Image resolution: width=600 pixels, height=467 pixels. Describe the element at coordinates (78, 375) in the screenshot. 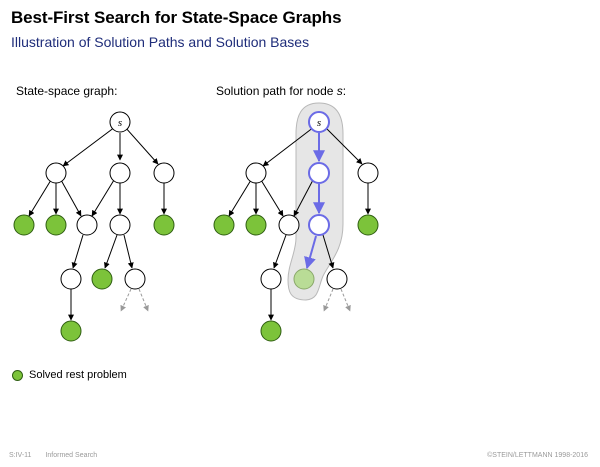

I see `legend-label: Solved rest problem` at that location.